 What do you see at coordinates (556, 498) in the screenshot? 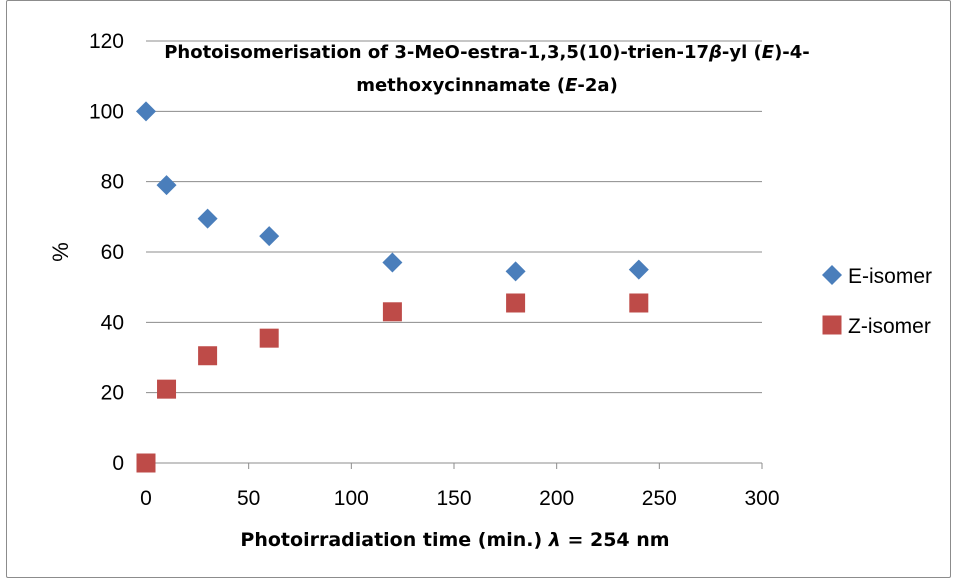
I see `x-tick-label-4: 200` at bounding box center [556, 498].